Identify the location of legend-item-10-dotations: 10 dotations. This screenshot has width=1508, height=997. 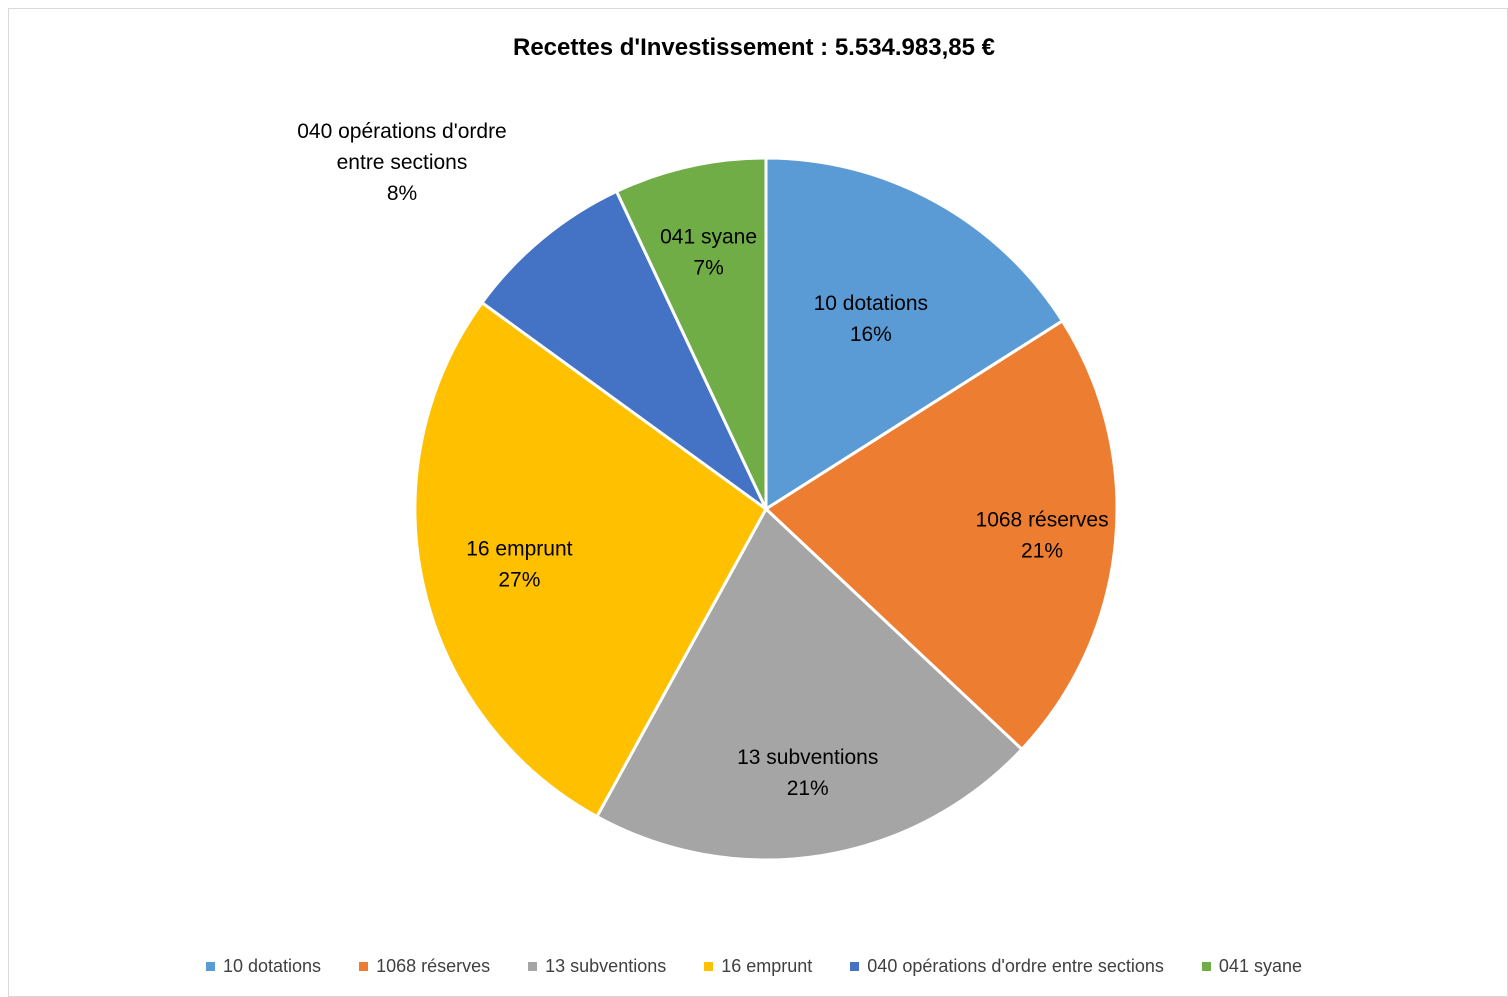
(263, 966).